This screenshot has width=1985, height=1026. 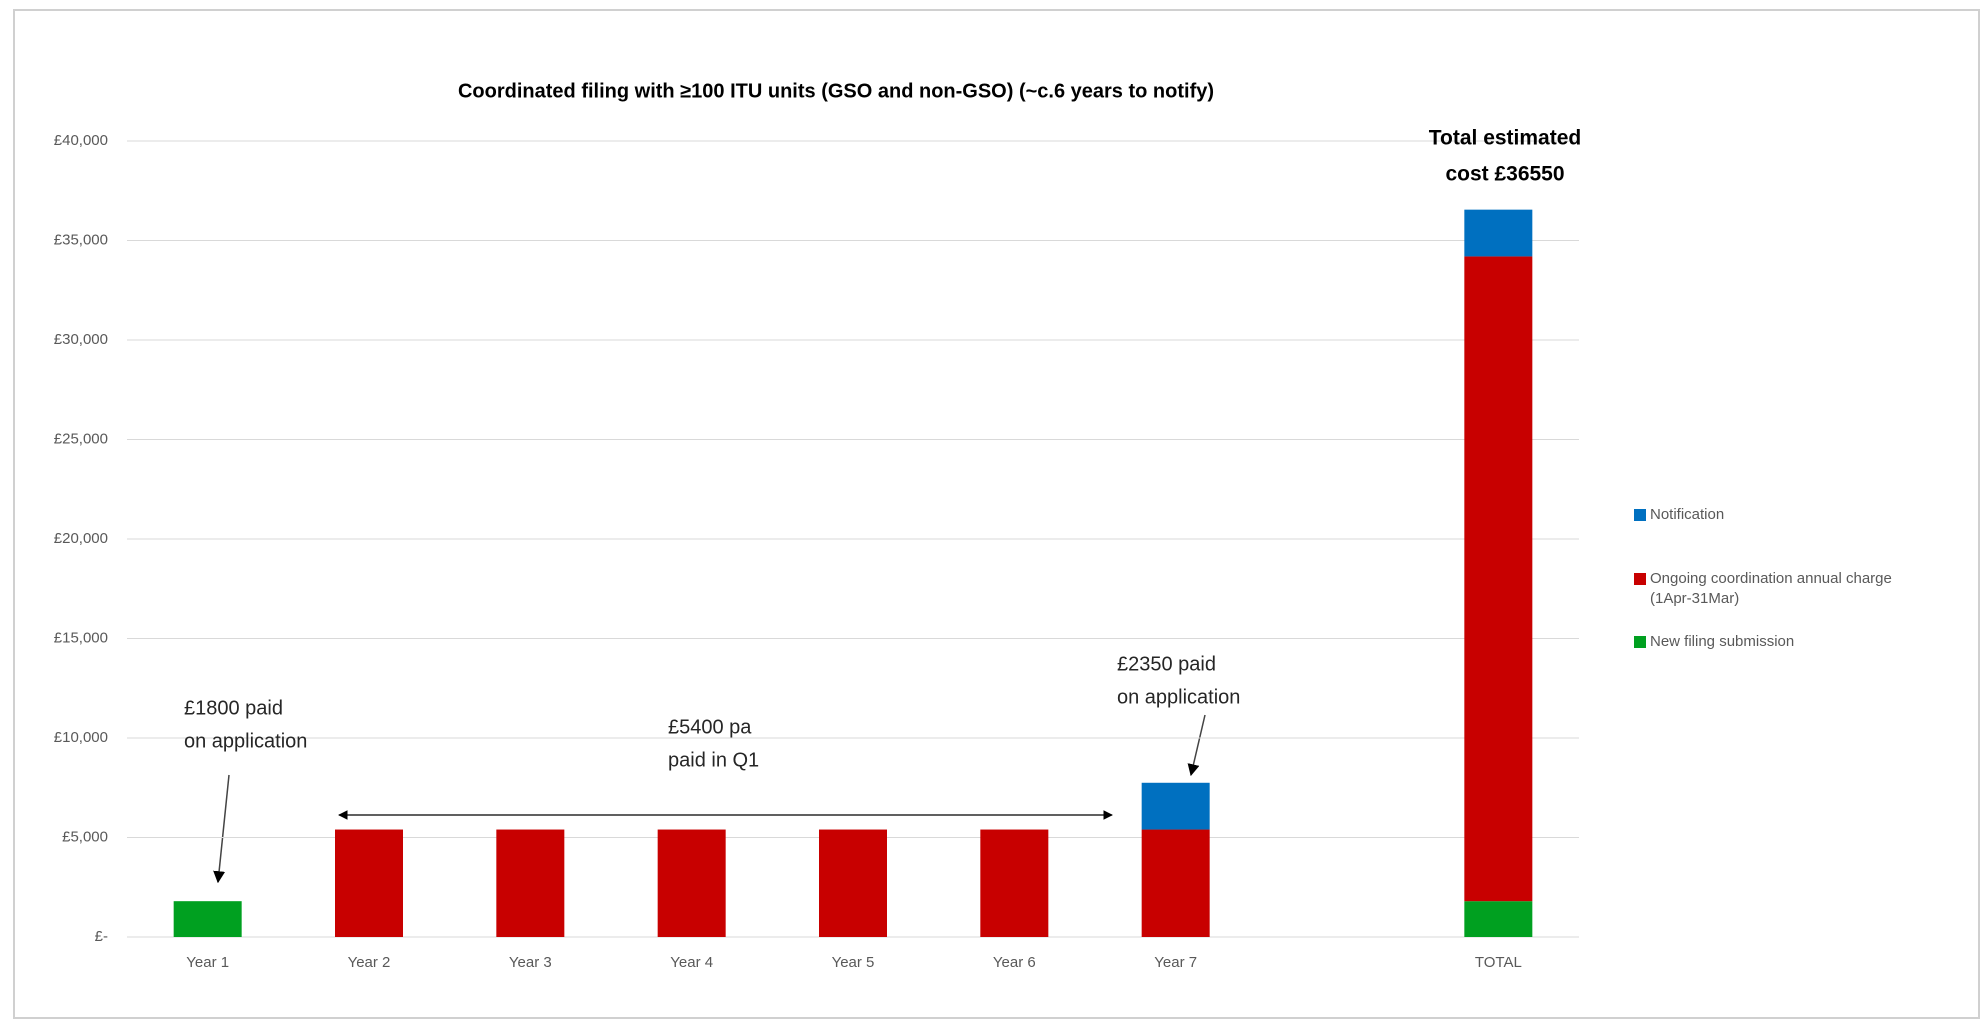 I want to click on y-tick-label: £10,000, so click(x=81, y=737).